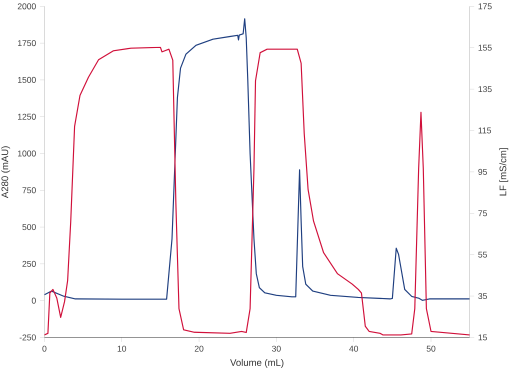 This screenshot has height=373, width=512. I want to click on x-tick-label: 30, so click(276, 348).